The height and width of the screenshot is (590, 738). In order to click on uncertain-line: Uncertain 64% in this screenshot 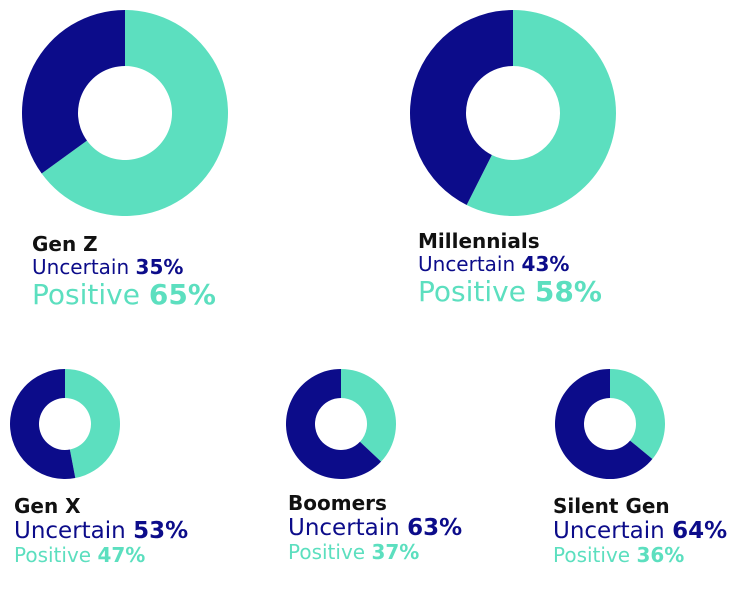, I will do `click(640, 531)`.